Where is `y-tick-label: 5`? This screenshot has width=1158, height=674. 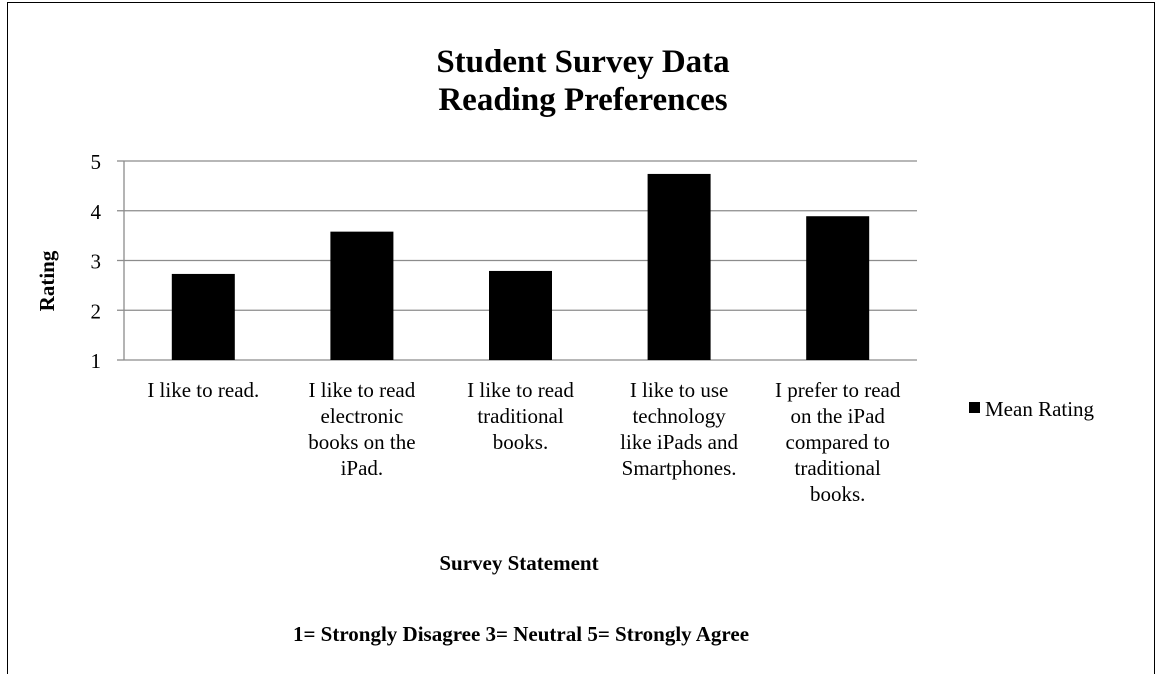
y-tick-label: 5 is located at coordinates (96, 162).